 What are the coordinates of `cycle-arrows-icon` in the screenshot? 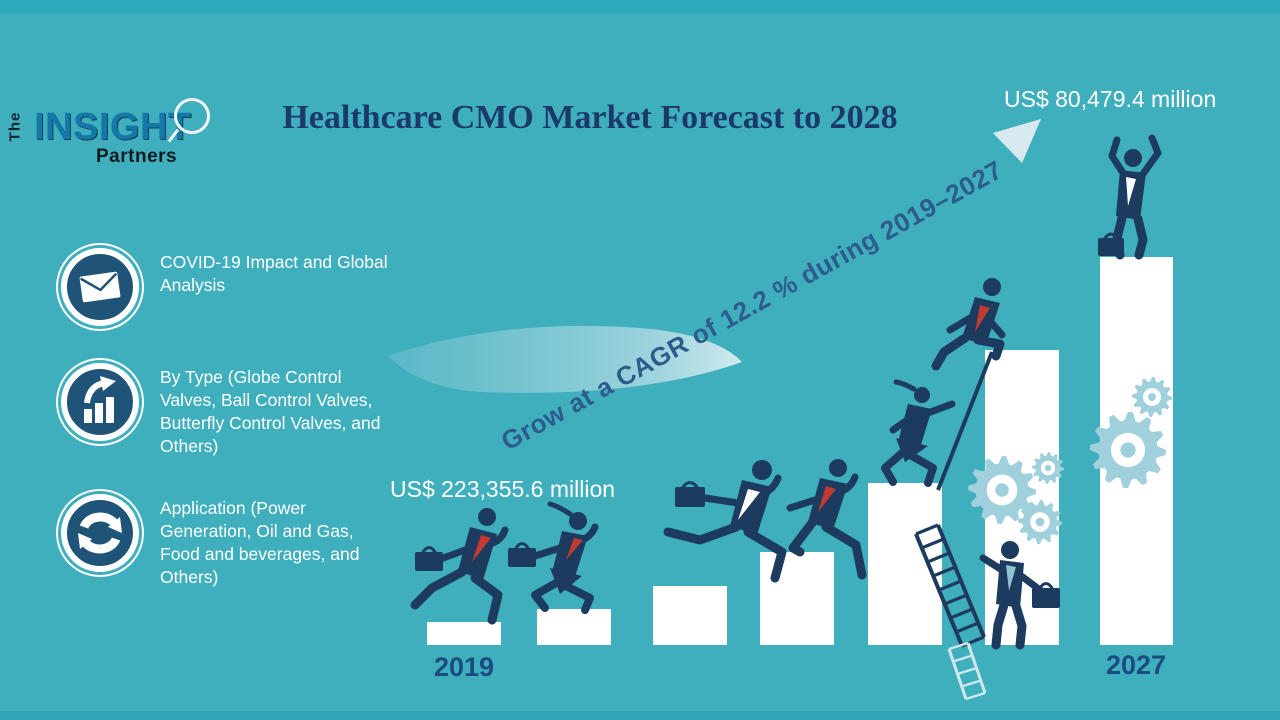 It's located at (100, 533).